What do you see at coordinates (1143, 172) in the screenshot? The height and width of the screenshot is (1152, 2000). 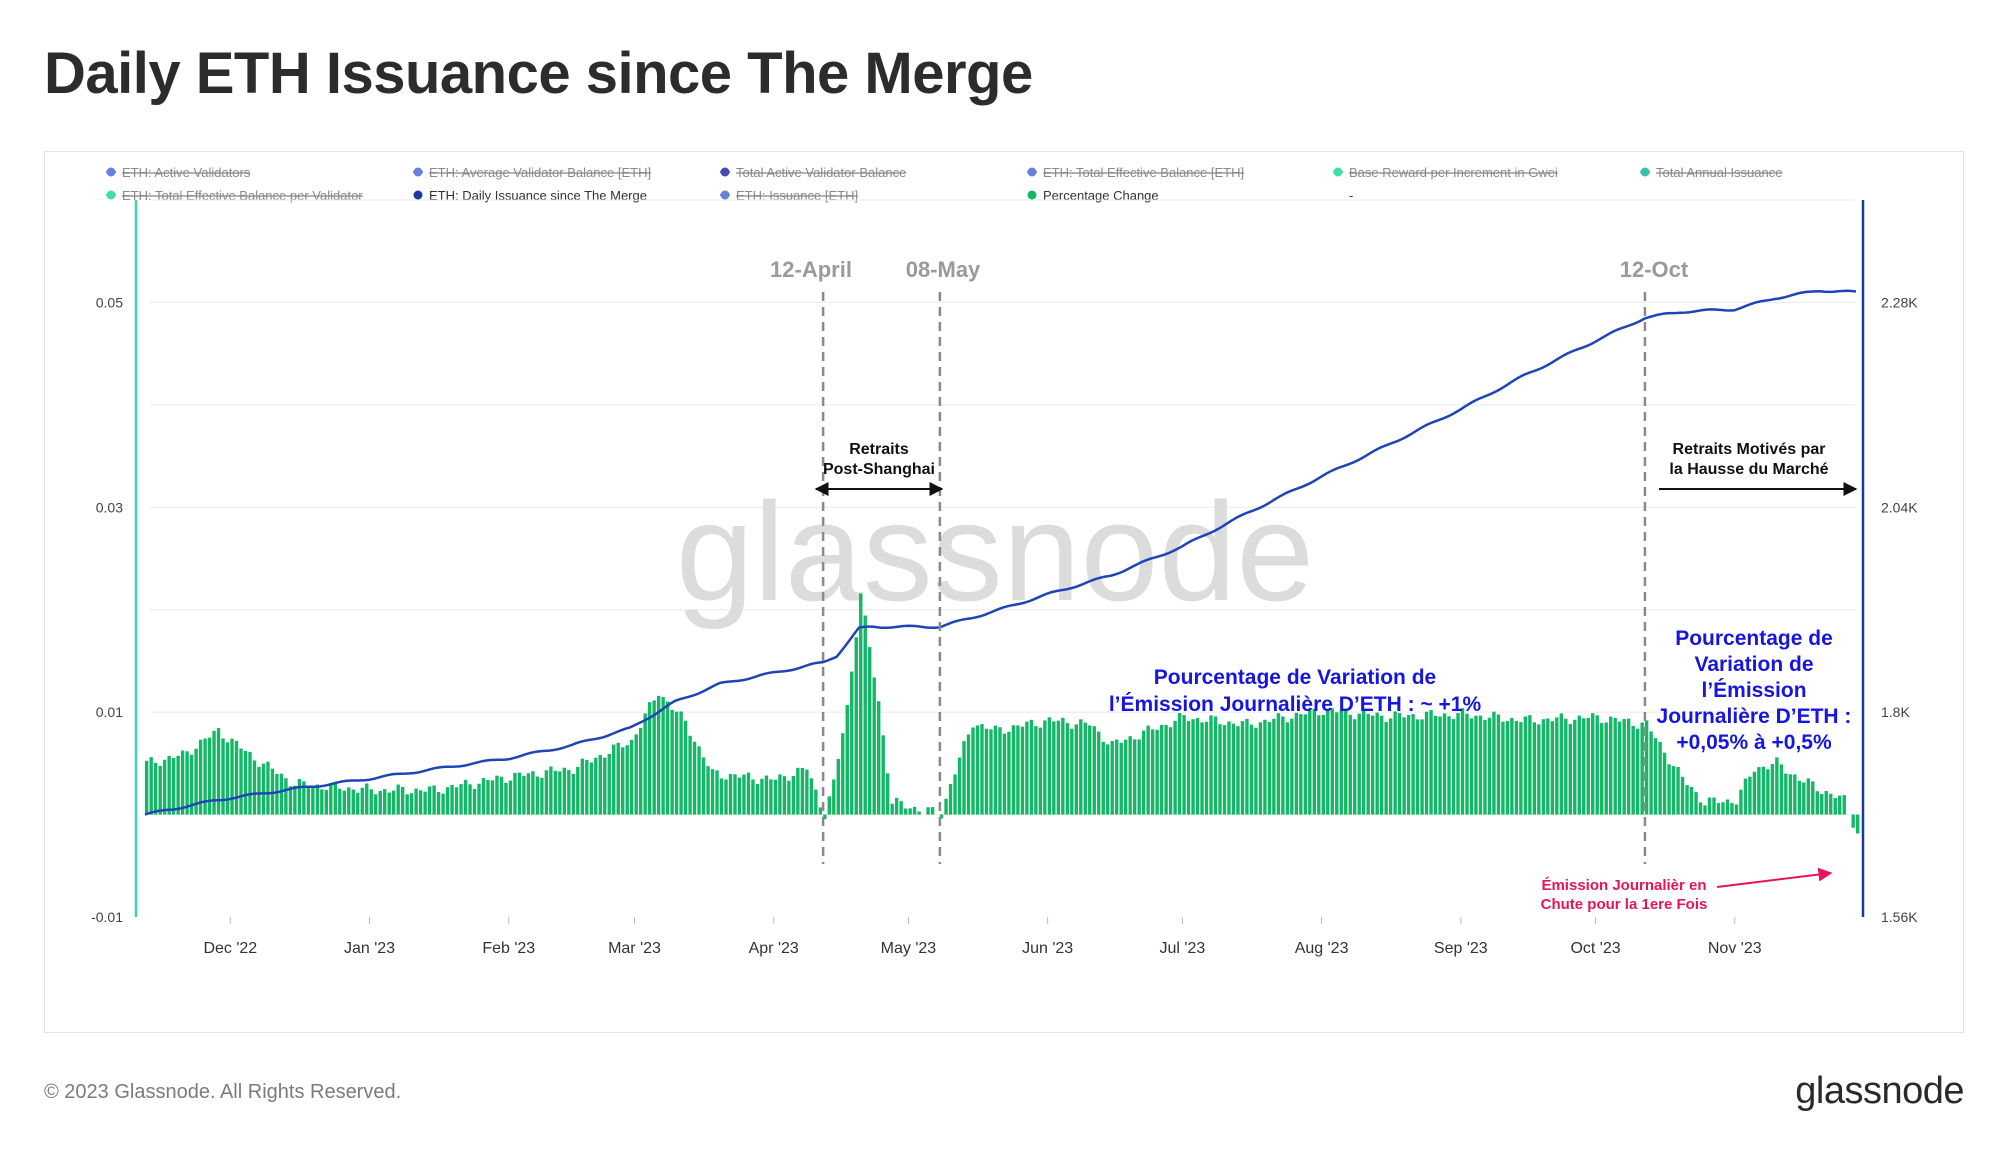 I see `legend-label: ETH: Total Effective Balance [ETH]` at bounding box center [1143, 172].